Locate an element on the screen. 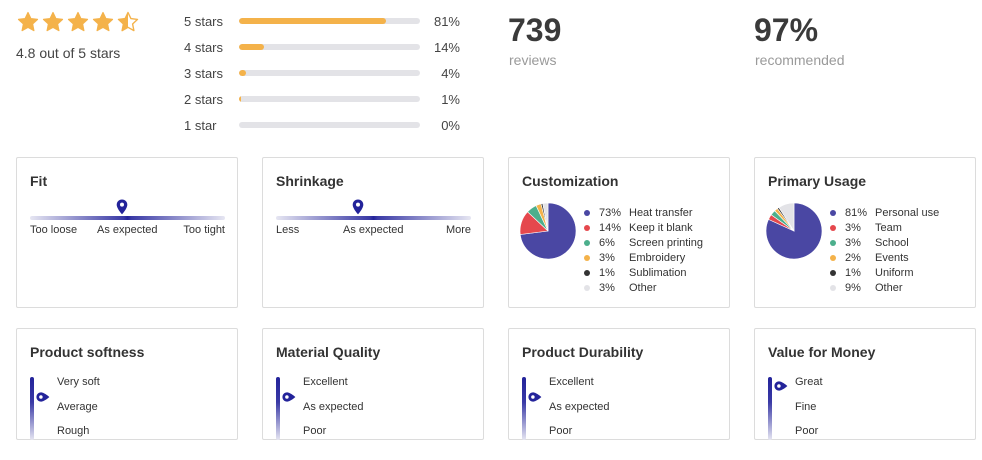 Image resolution: width=982 pixels, height=460 pixels. legend-label: Team is located at coordinates (888, 227).